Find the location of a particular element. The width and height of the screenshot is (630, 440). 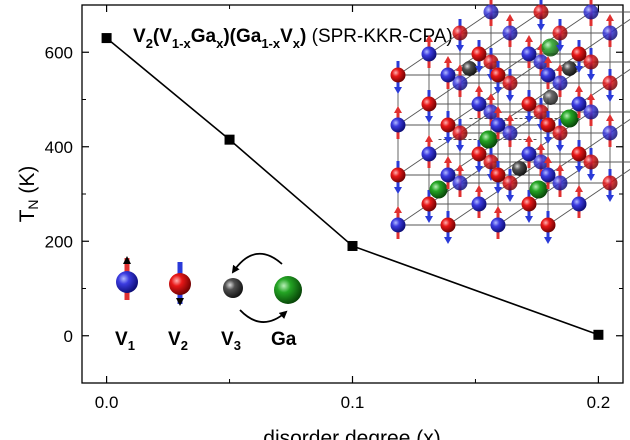

legend-label-v2: V2 is located at coordinates (178, 341).